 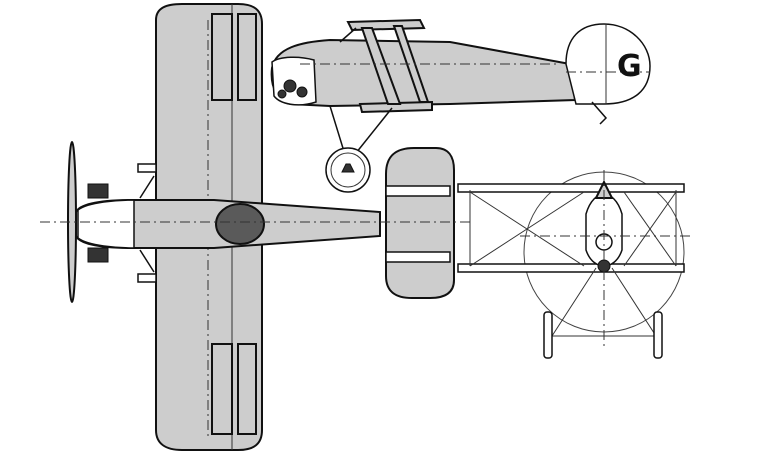 I want to click on side-tail-skid, so click(x=599, y=113).